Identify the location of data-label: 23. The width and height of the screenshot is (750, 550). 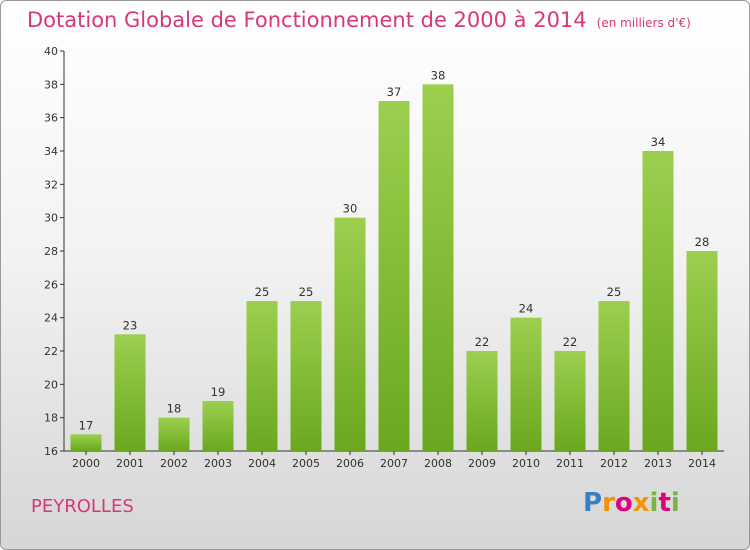
(130, 325).